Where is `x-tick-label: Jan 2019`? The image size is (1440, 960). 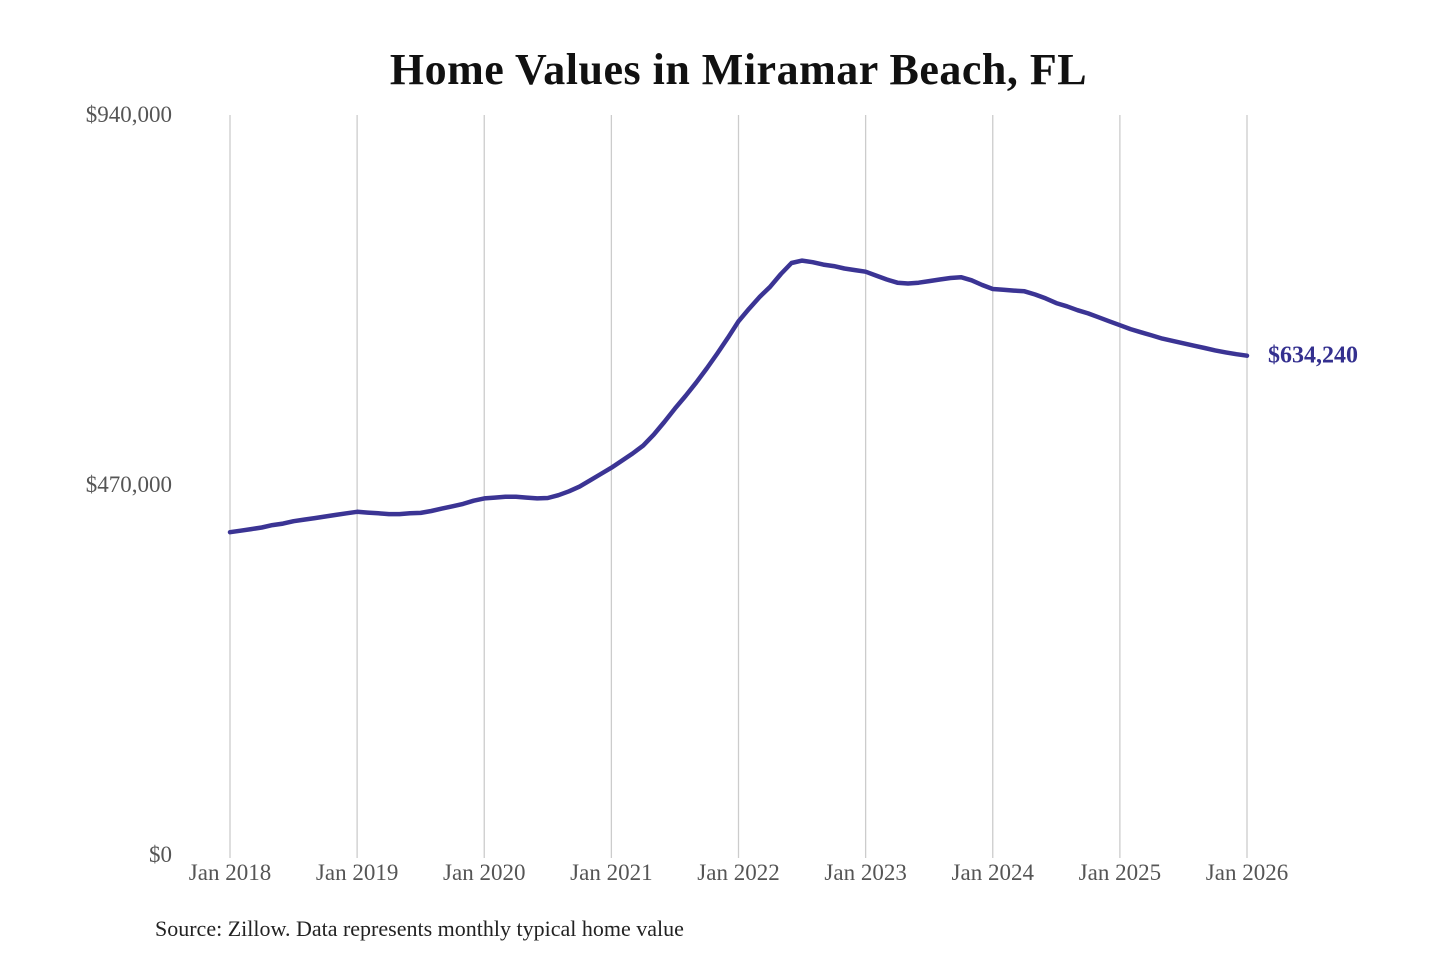 x-tick-label: Jan 2019 is located at coordinates (357, 872).